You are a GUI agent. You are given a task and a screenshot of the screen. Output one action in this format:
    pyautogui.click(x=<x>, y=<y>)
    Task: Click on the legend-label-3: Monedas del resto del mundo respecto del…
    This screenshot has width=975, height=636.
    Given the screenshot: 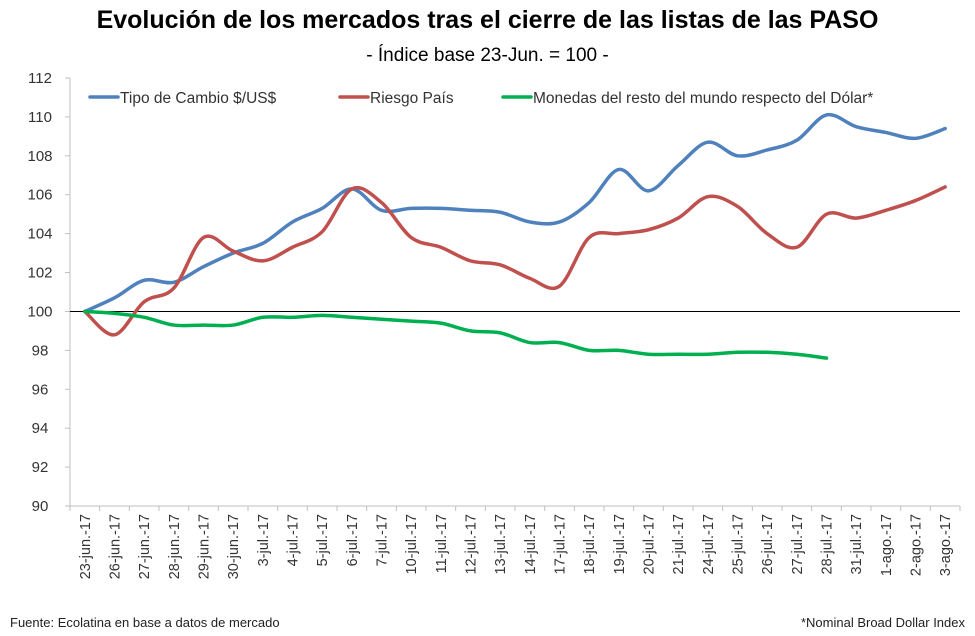 What is the action you would take?
    pyautogui.click(x=703, y=98)
    